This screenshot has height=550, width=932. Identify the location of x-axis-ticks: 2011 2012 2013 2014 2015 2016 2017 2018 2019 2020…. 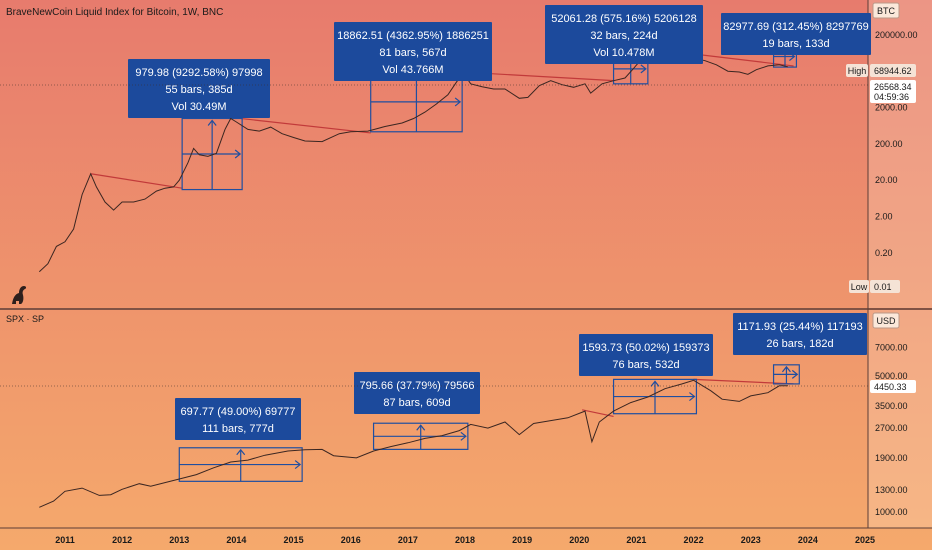
(465, 540).